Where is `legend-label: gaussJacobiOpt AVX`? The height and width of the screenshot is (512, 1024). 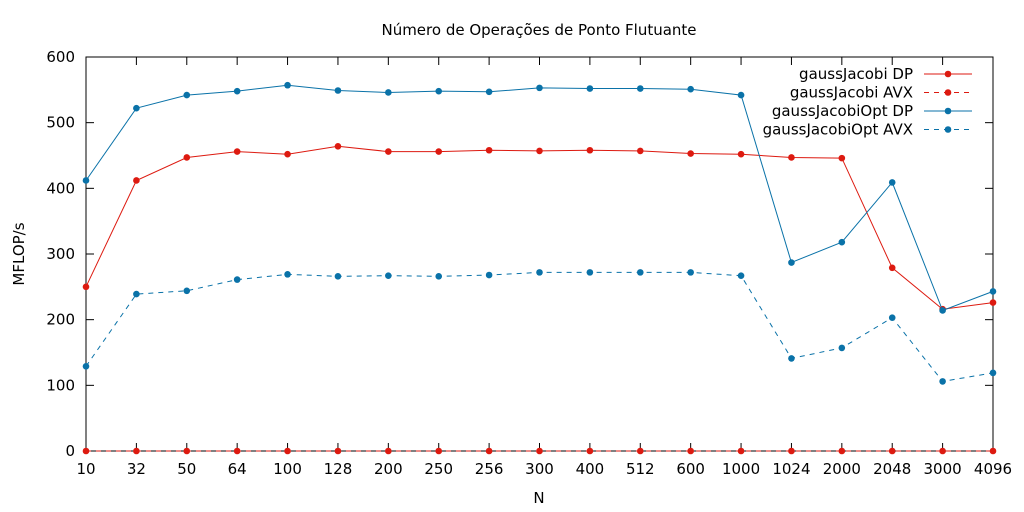 legend-label: gaussJacobiOpt AVX is located at coordinates (838, 130).